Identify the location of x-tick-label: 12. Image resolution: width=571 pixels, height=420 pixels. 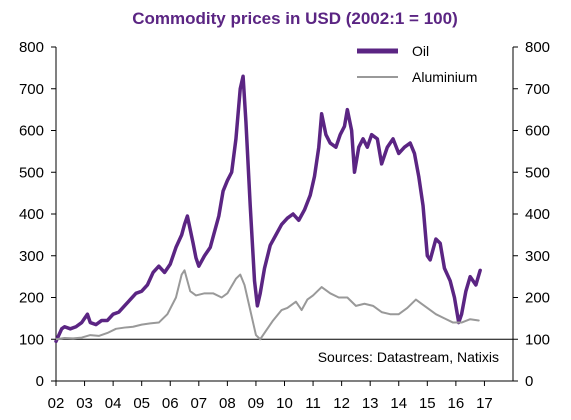
(341, 403).